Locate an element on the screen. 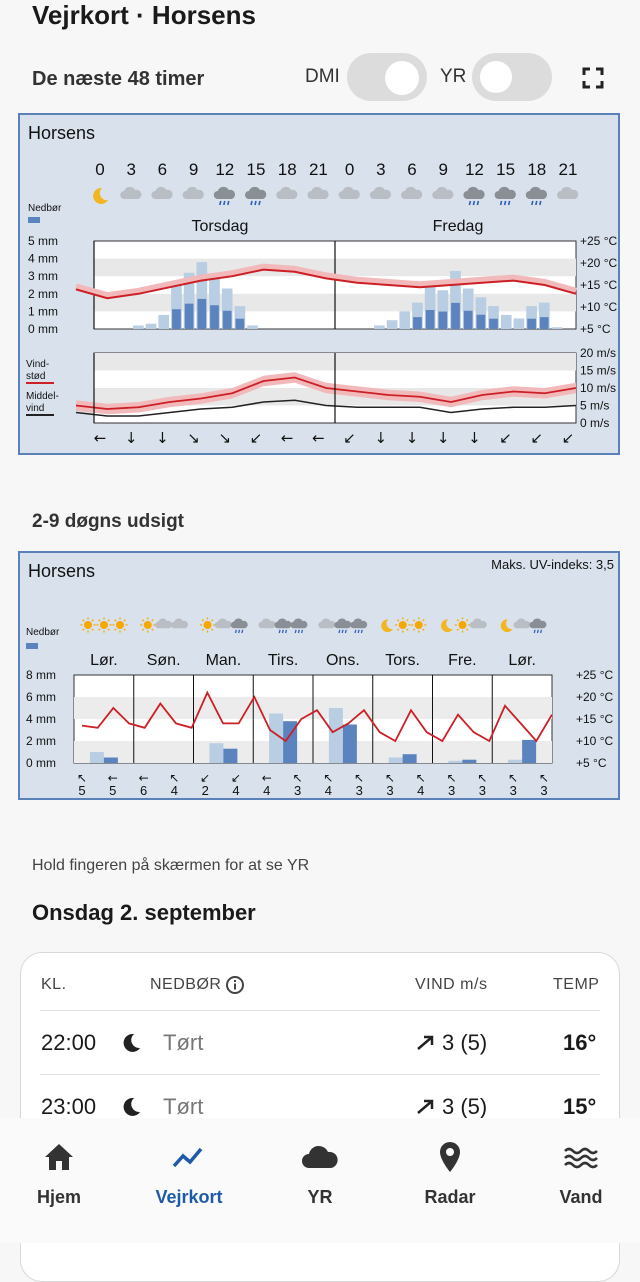 This screenshot has height=1282, width=640. precip-tick: 4 mm is located at coordinates (43, 259).